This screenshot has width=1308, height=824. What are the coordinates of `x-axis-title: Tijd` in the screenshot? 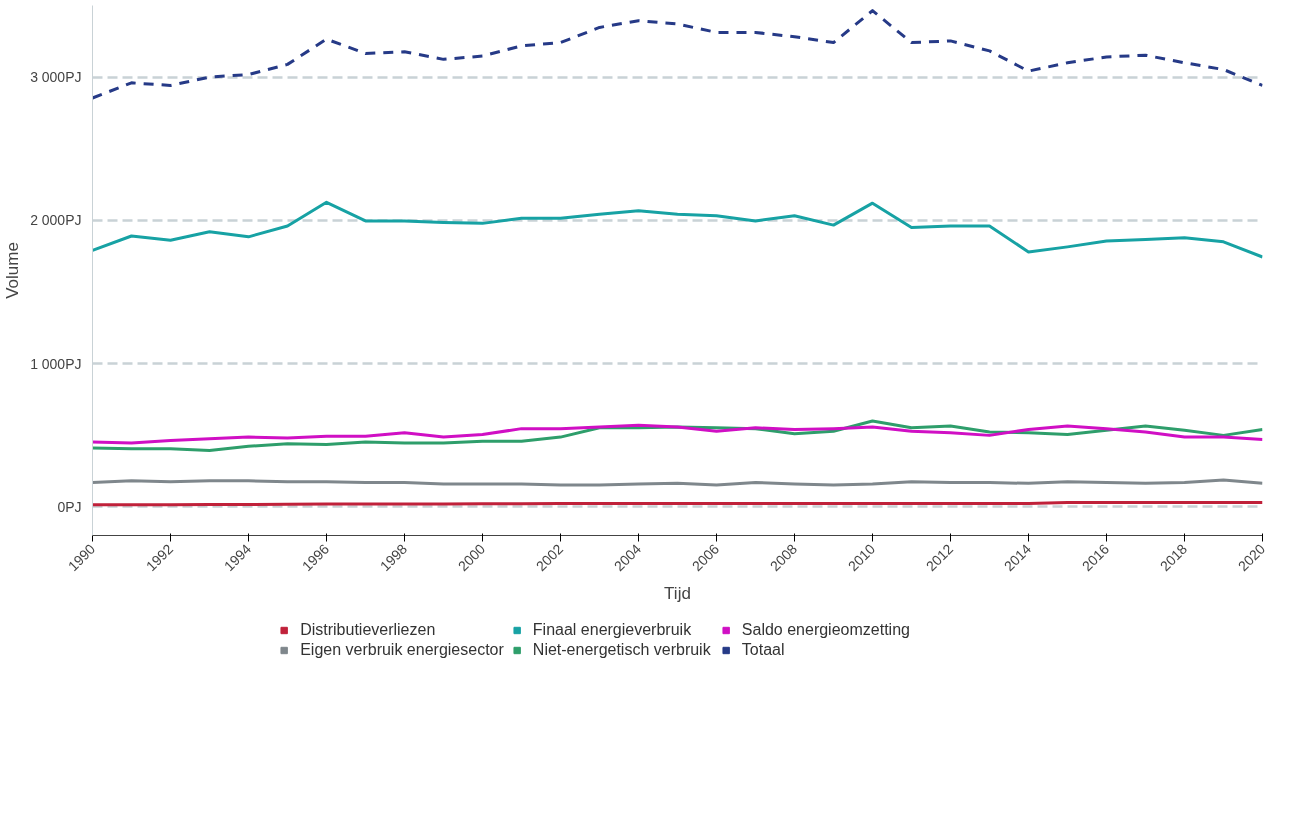 It's located at (677, 593).